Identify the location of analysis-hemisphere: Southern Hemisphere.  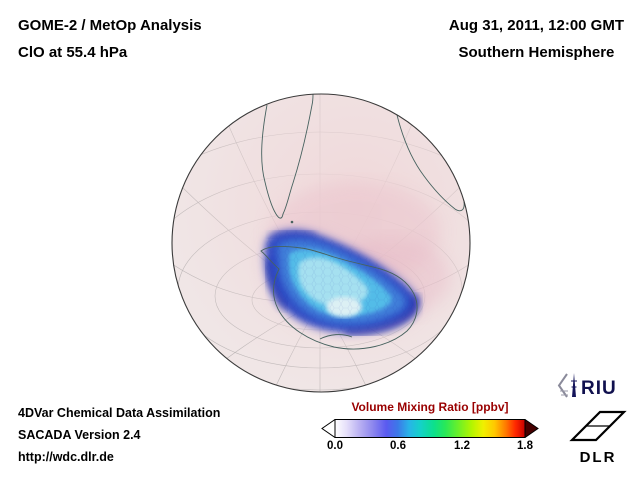
(536, 52).